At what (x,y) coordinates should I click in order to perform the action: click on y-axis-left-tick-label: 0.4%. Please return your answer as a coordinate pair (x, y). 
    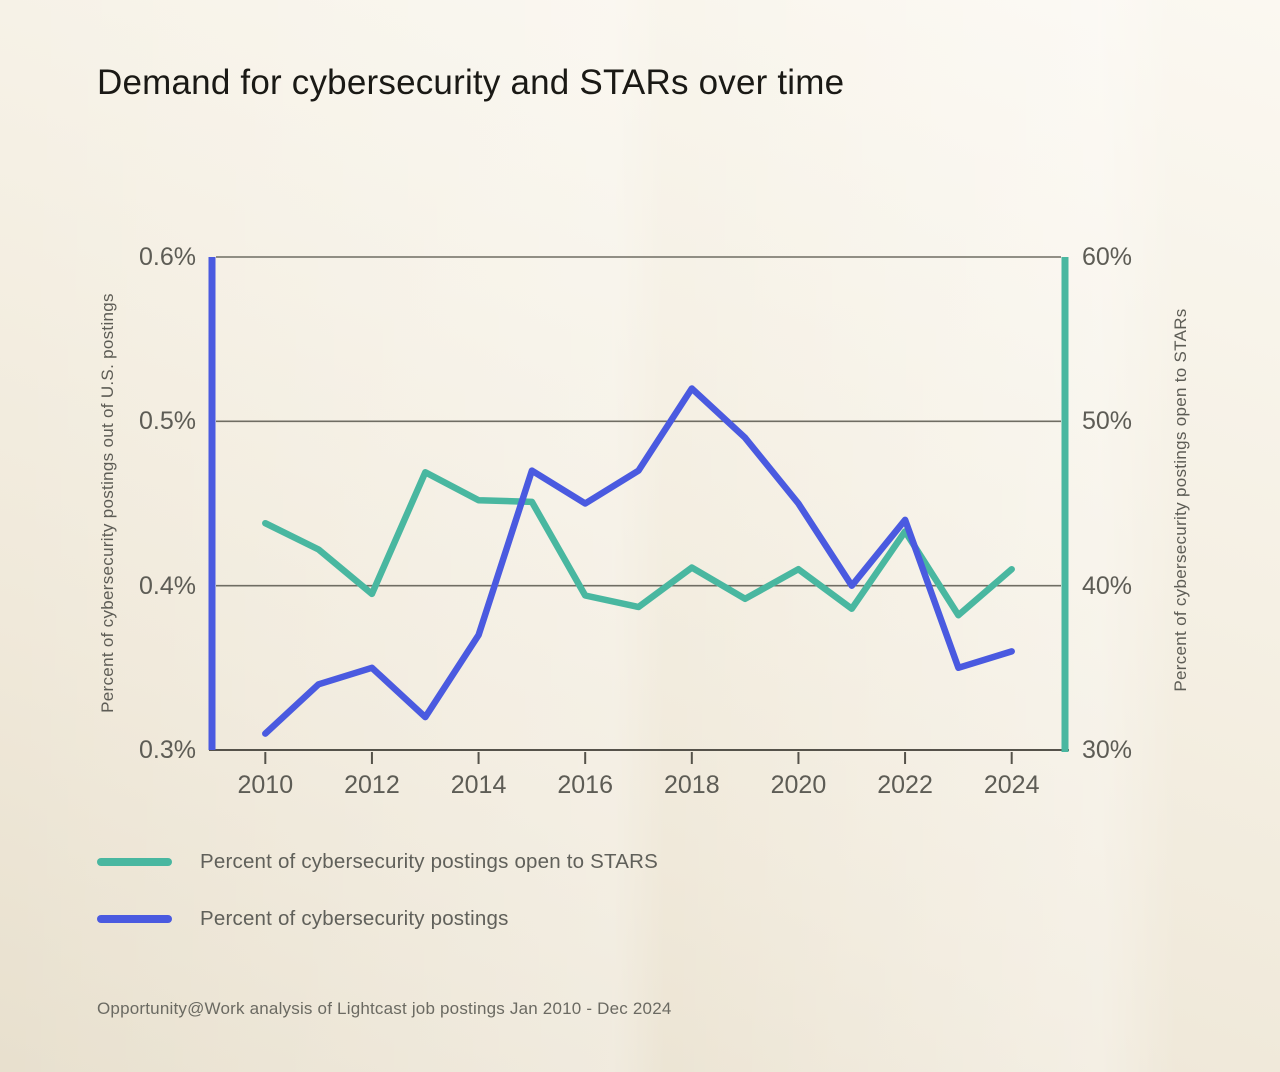
    Looking at the image, I should click on (167, 585).